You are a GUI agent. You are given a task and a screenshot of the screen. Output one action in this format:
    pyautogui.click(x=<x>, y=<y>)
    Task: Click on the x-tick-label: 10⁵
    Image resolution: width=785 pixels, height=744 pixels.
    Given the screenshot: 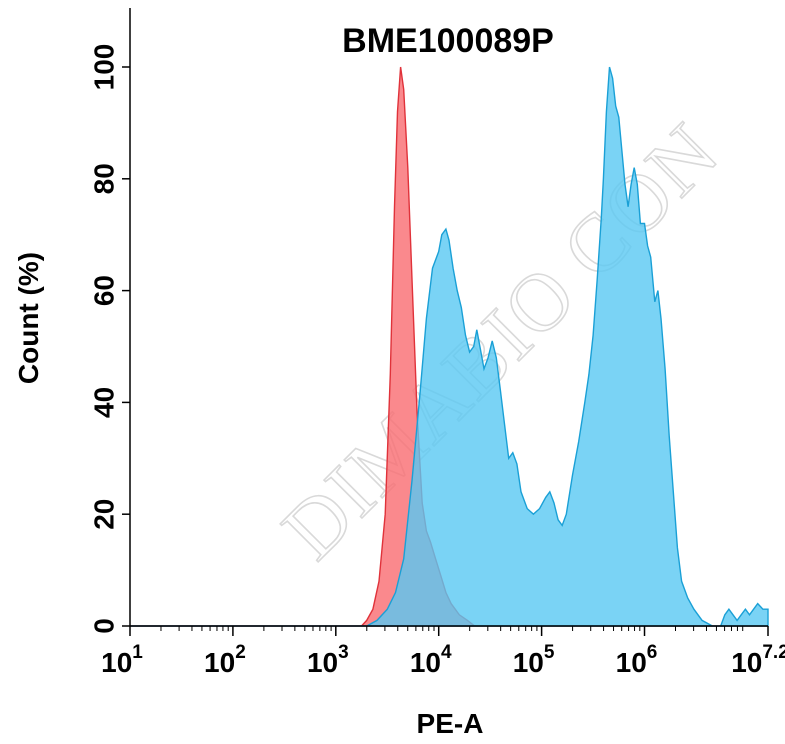 What is the action you would take?
    pyautogui.click(x=534, y=660)
    